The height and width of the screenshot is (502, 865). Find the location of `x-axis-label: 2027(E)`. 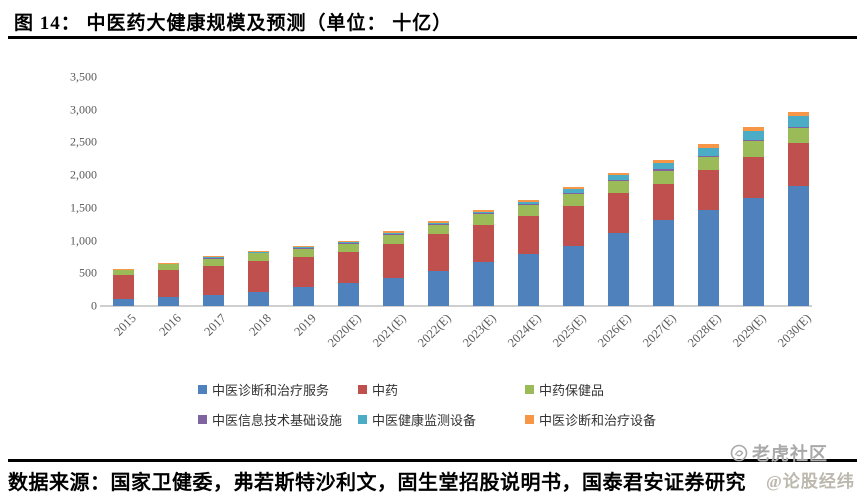

x-axis-label: 2027(E) is located at coordinates (659, 330).